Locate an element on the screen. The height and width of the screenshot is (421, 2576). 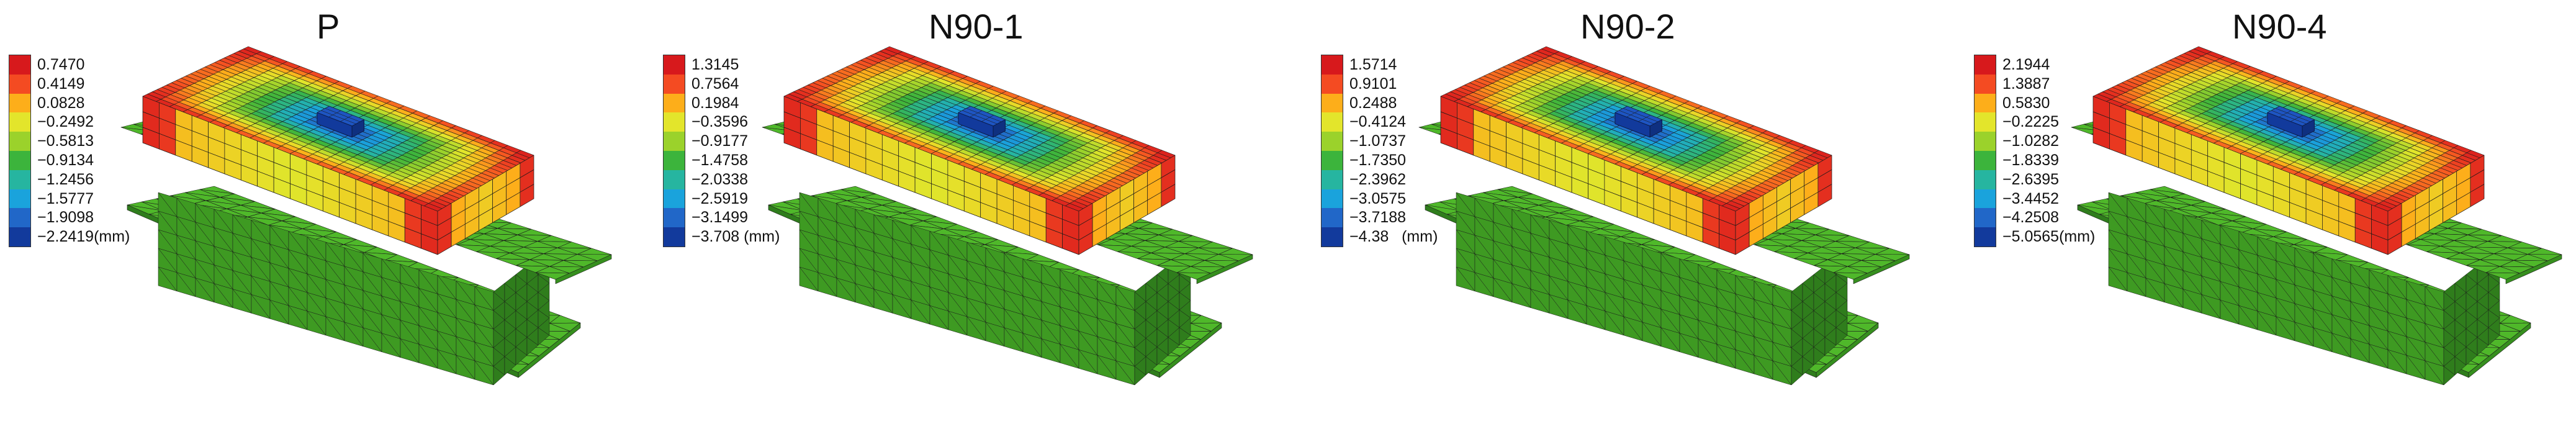
legend-label: −0.9134 is located at coordinates (65, 160).